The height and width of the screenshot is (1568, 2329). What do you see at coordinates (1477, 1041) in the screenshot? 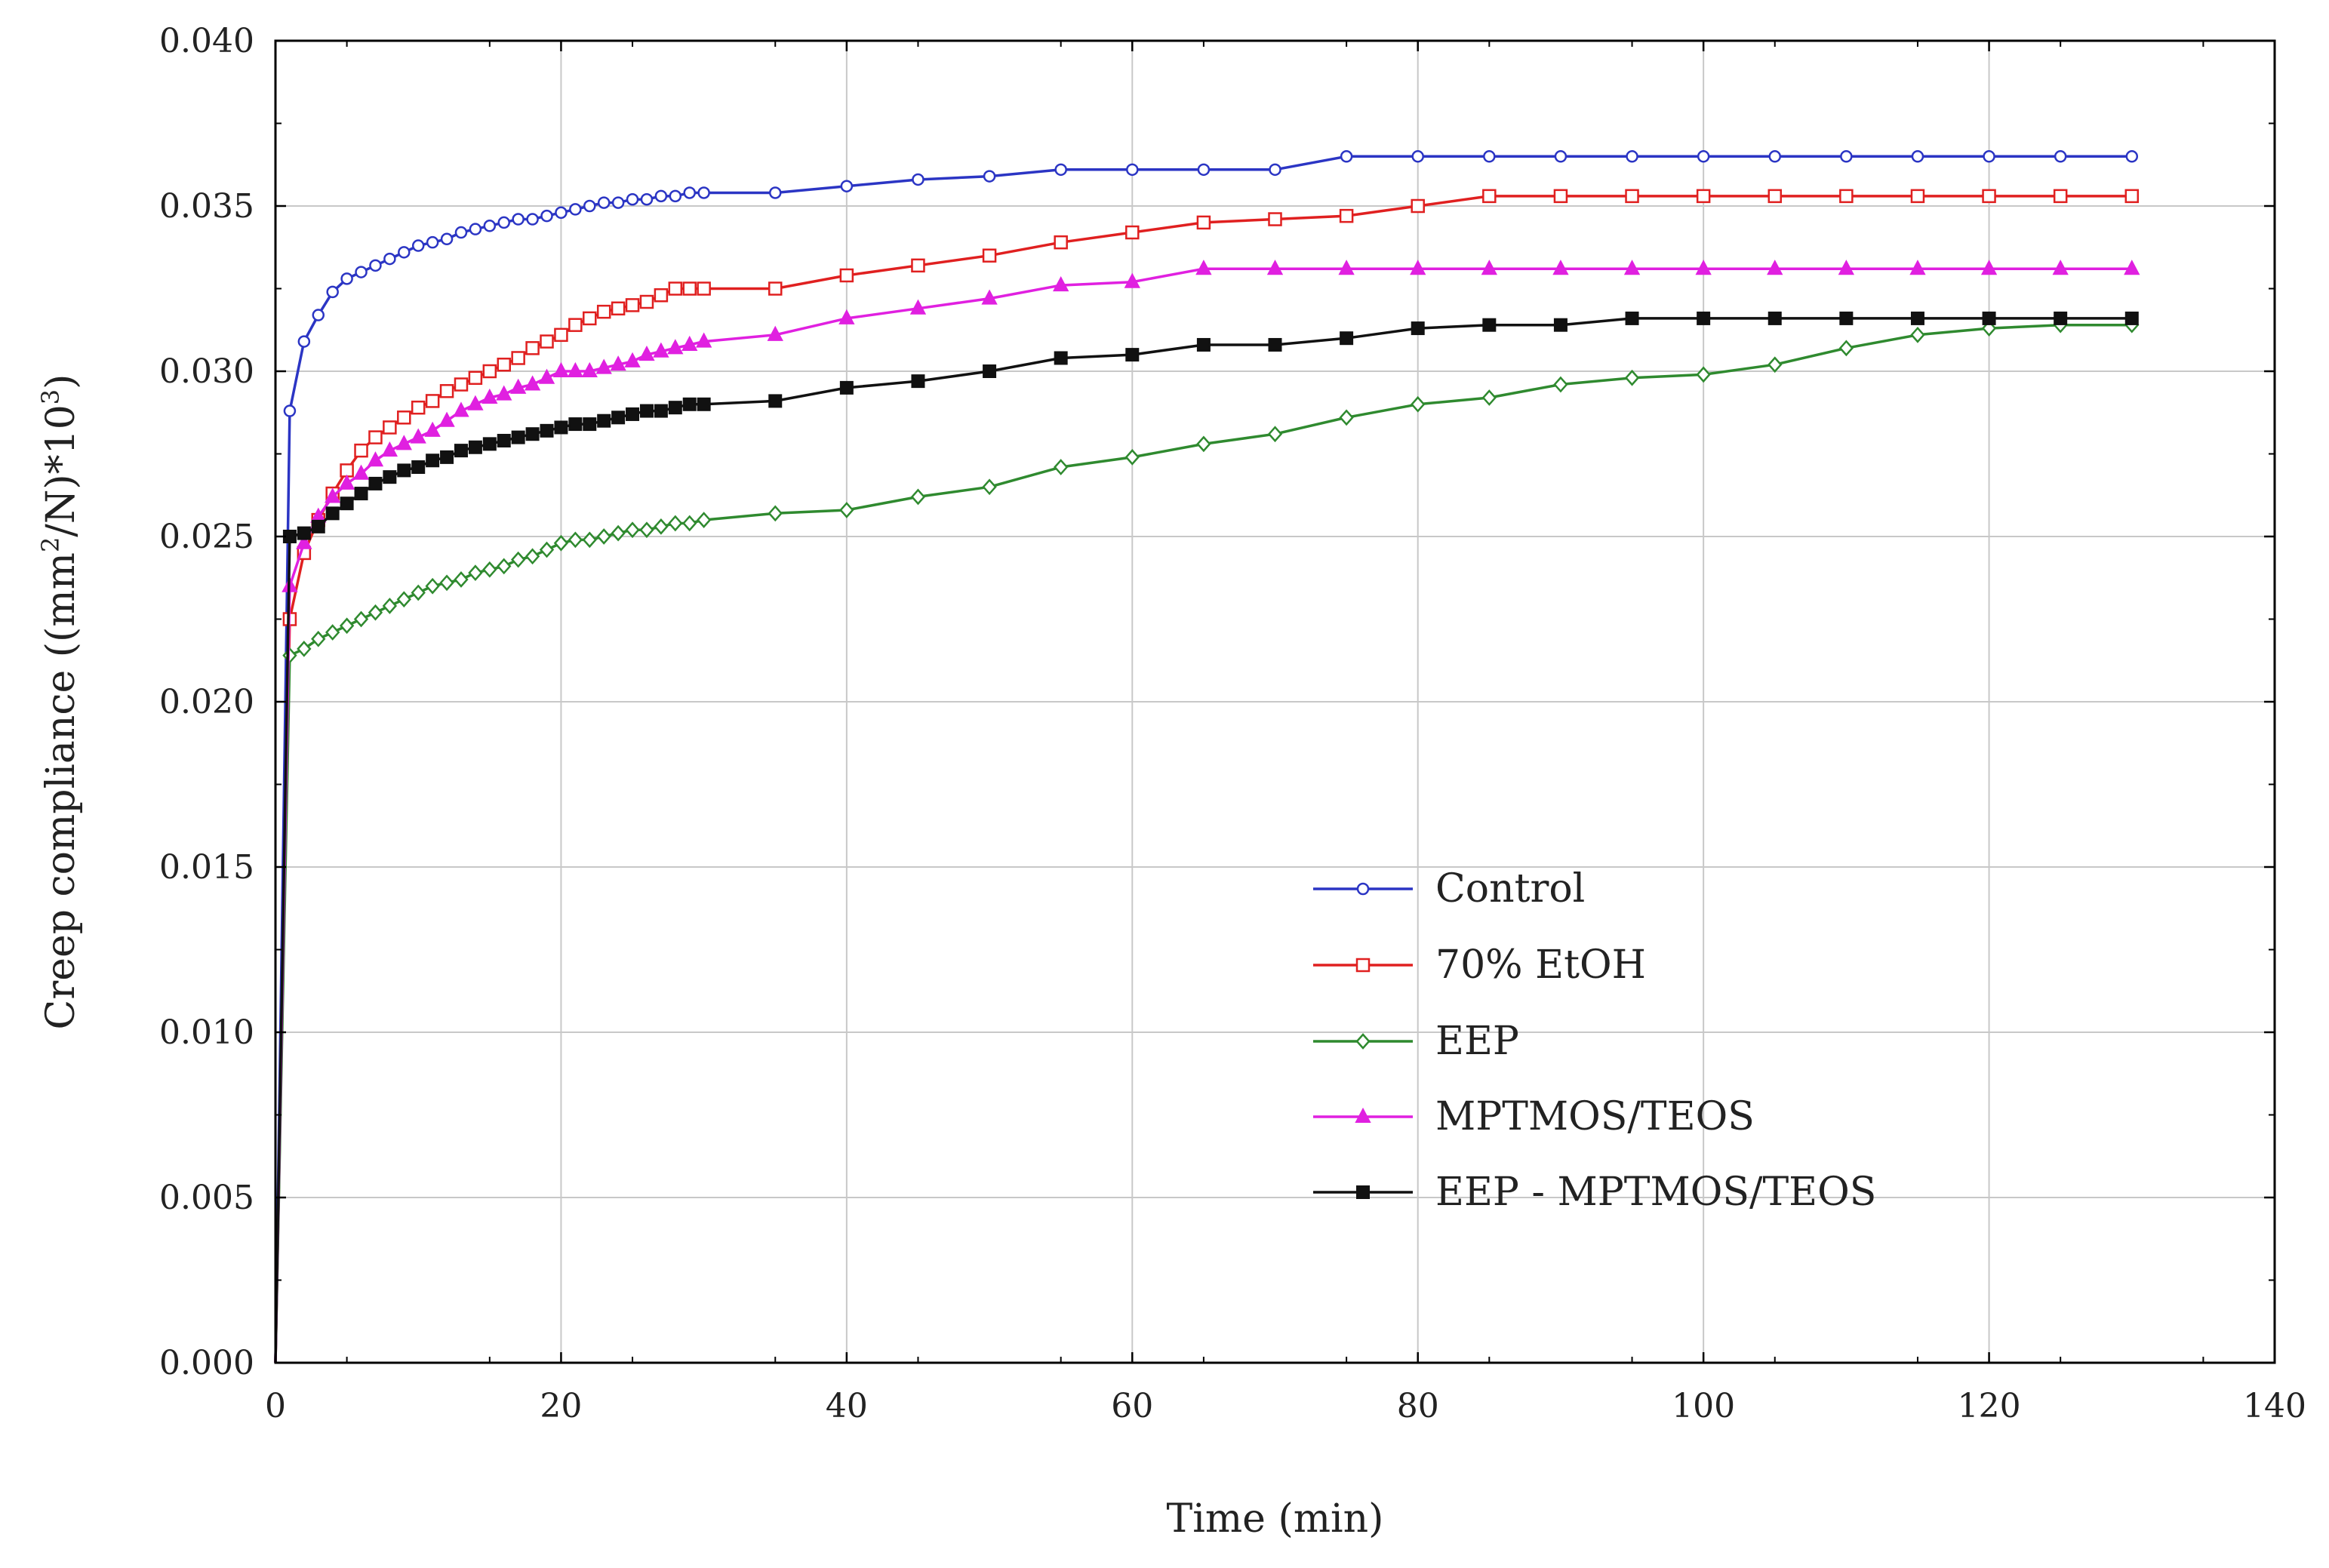
I see `legend-label: EEP` at bounding box center [1477, 1041].